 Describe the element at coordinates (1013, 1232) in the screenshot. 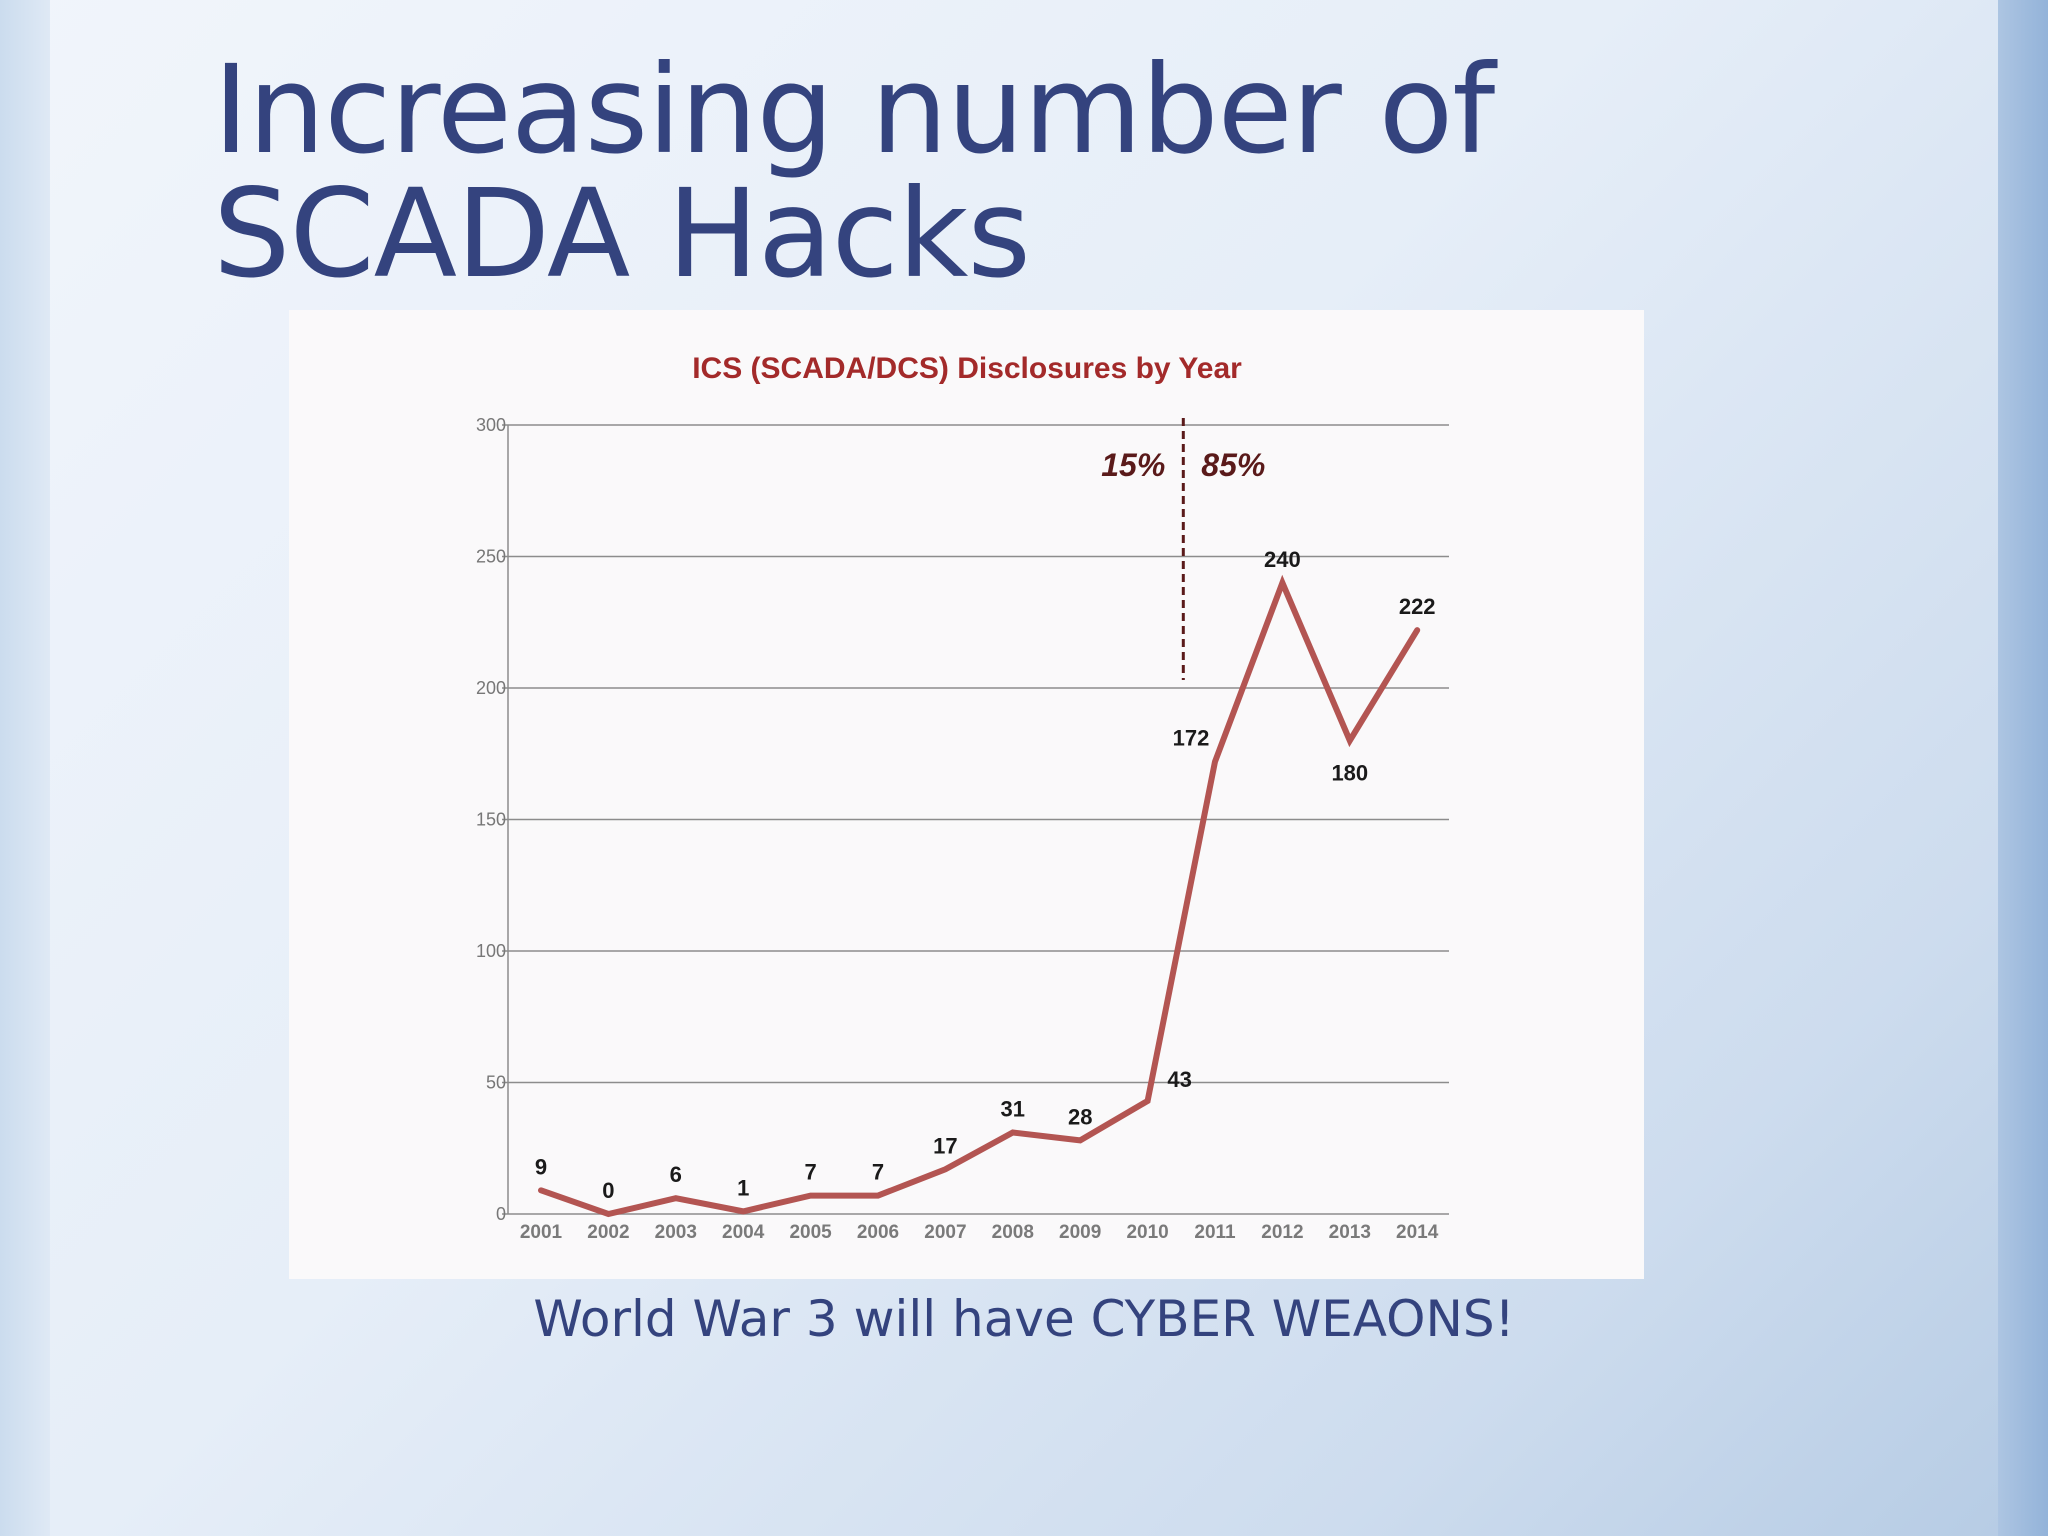

I see `x-tick-label: 2008` at that location.